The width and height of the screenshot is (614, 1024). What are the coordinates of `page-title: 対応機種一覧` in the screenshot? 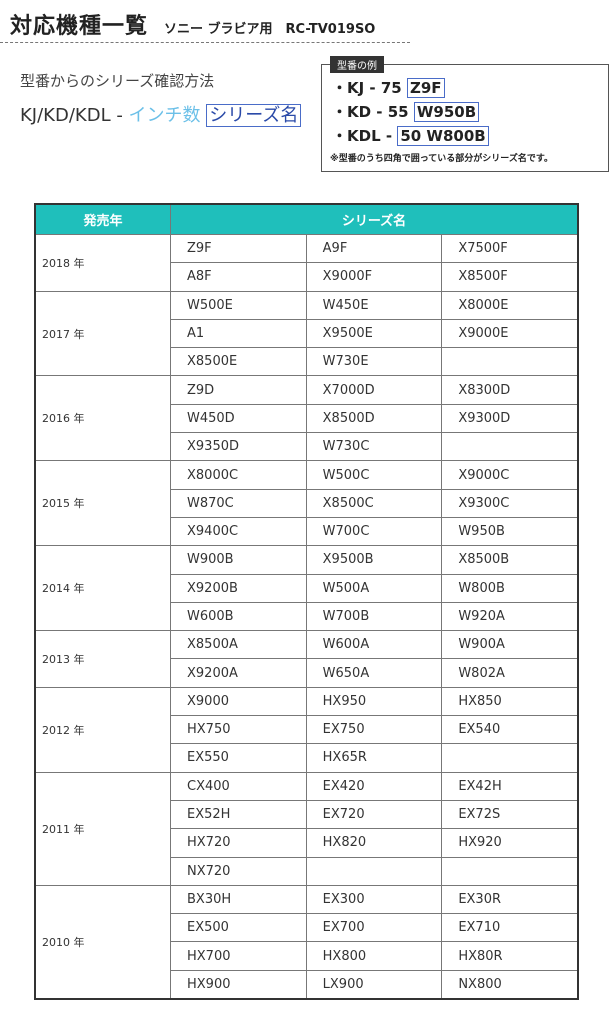 It's located at (79, 26).